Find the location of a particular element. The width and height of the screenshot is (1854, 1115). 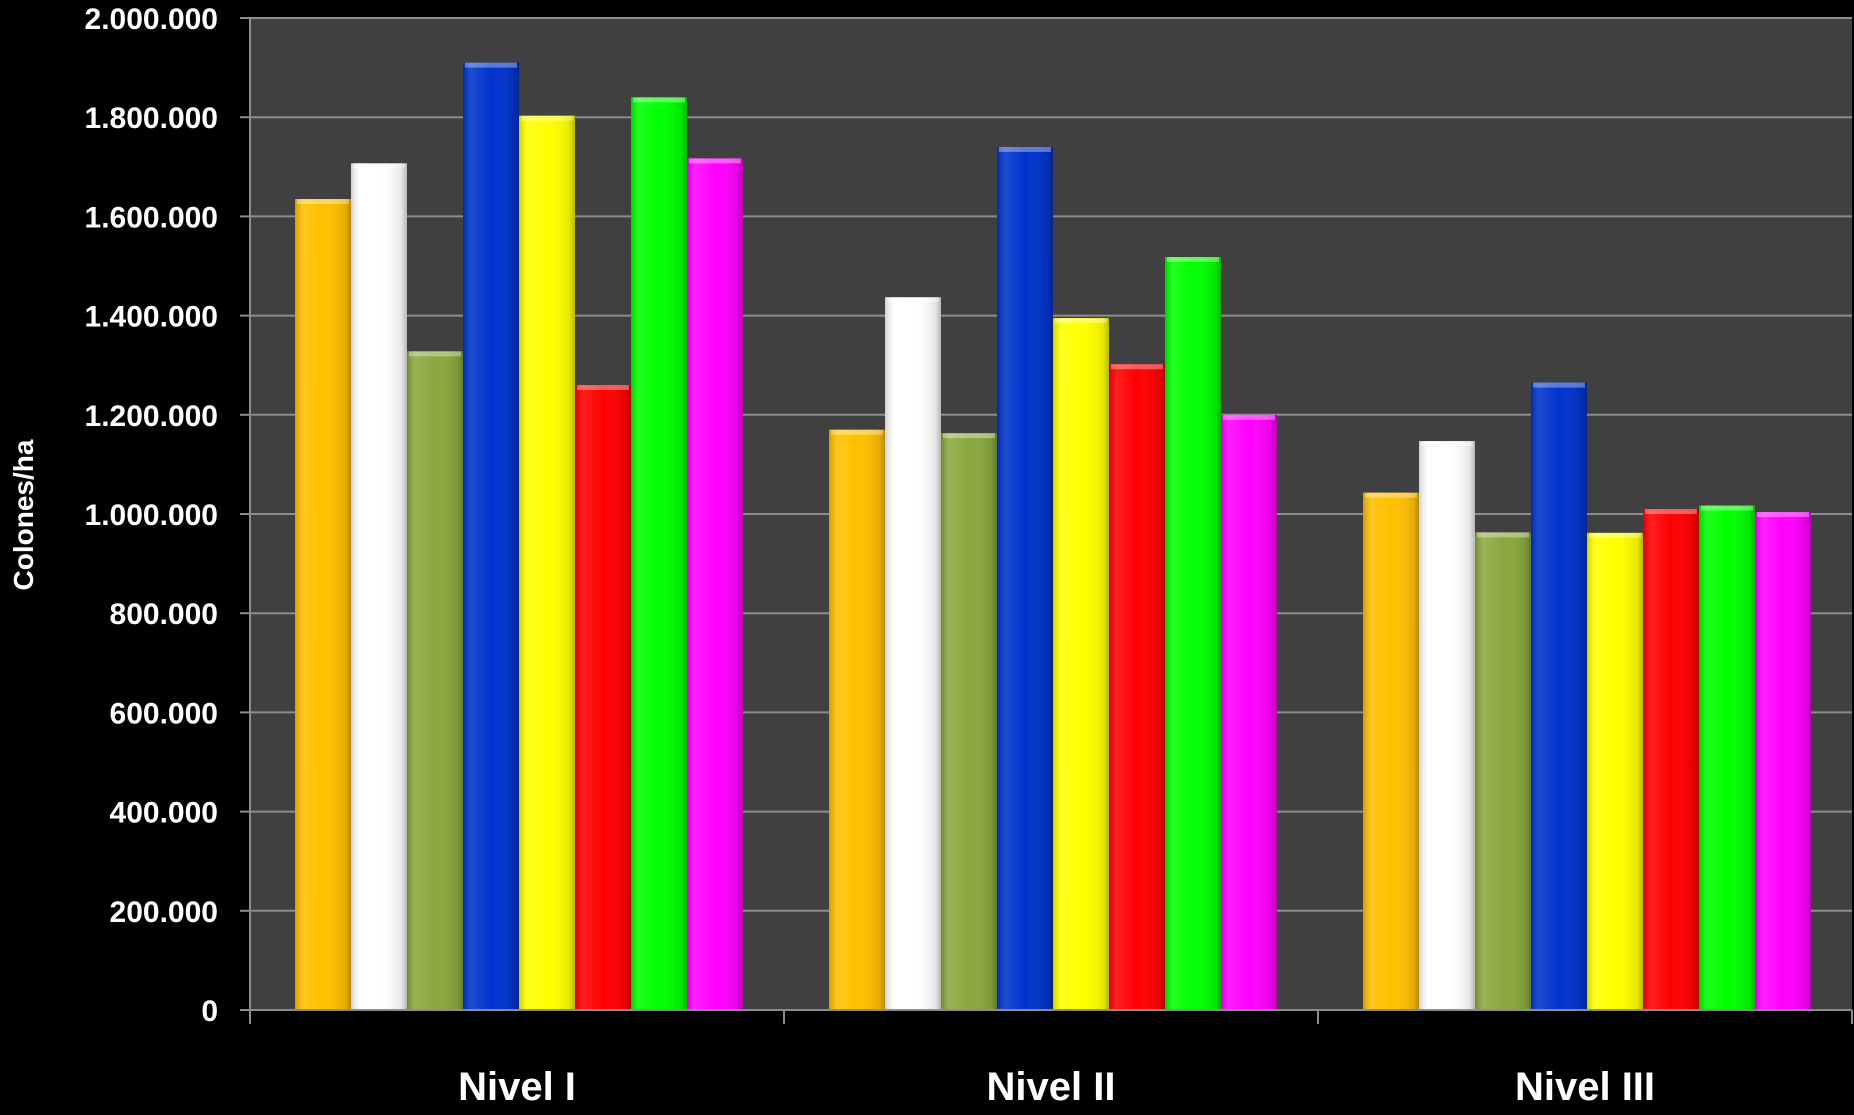

y-tick-label: 1.200.000 is located at coordinates (151, 416).